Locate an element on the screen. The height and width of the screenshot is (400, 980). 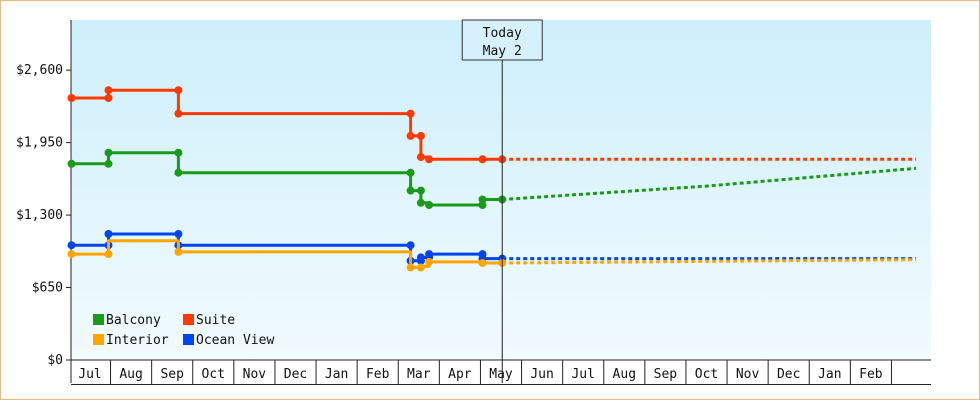
series-interior is located at coordinates (492, 255).